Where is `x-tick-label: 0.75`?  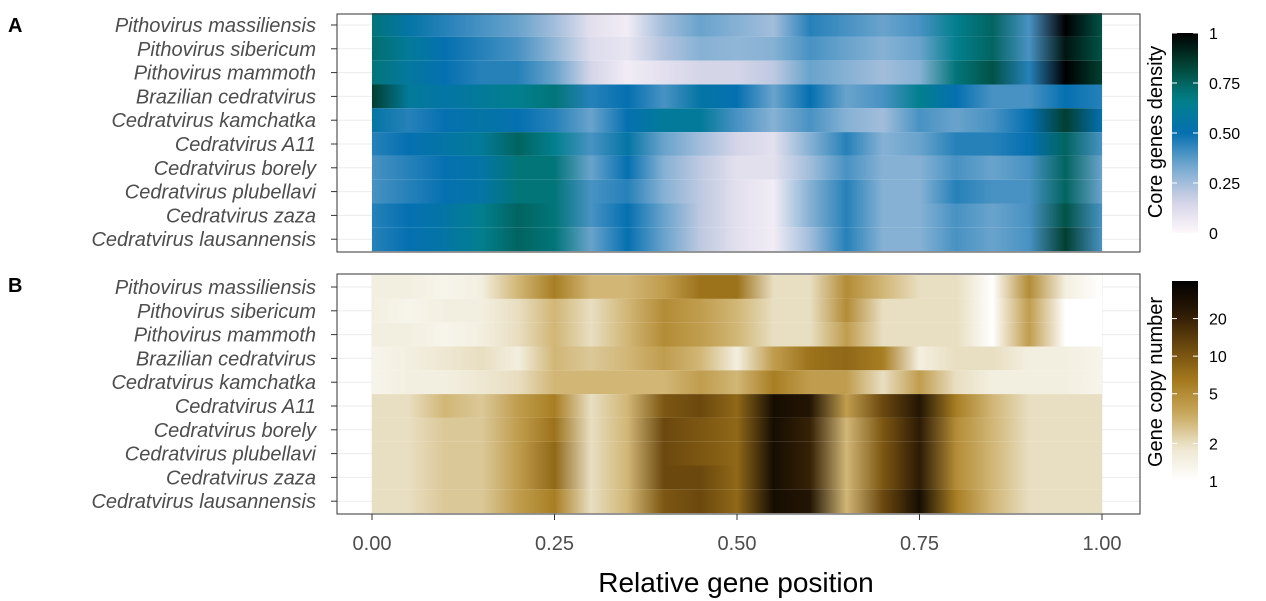
x-tick-label: 0.75 is located at coordinates (919, 544).